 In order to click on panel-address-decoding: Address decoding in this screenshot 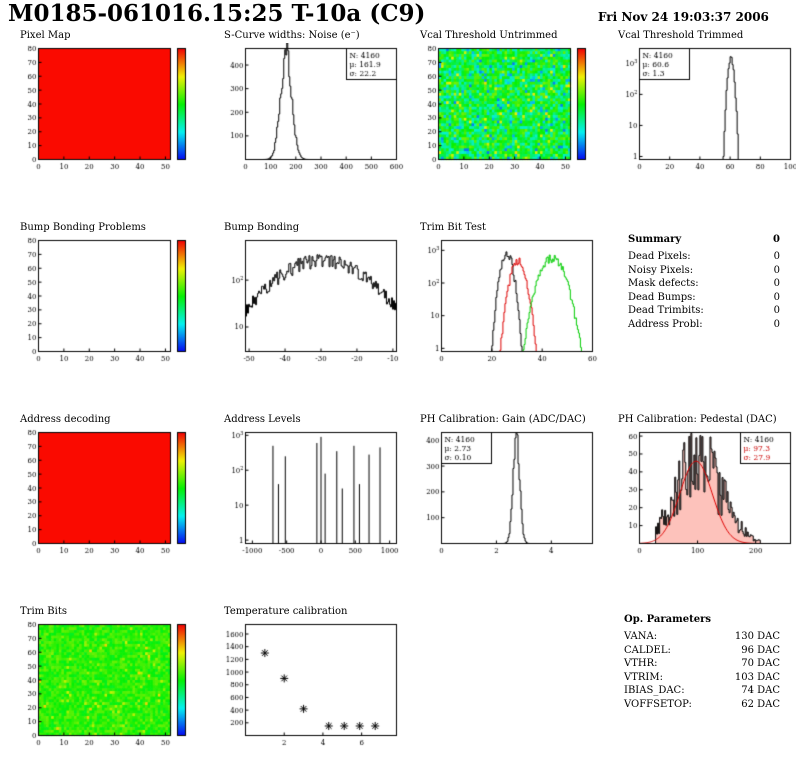, I will do `click(107, 485)`.